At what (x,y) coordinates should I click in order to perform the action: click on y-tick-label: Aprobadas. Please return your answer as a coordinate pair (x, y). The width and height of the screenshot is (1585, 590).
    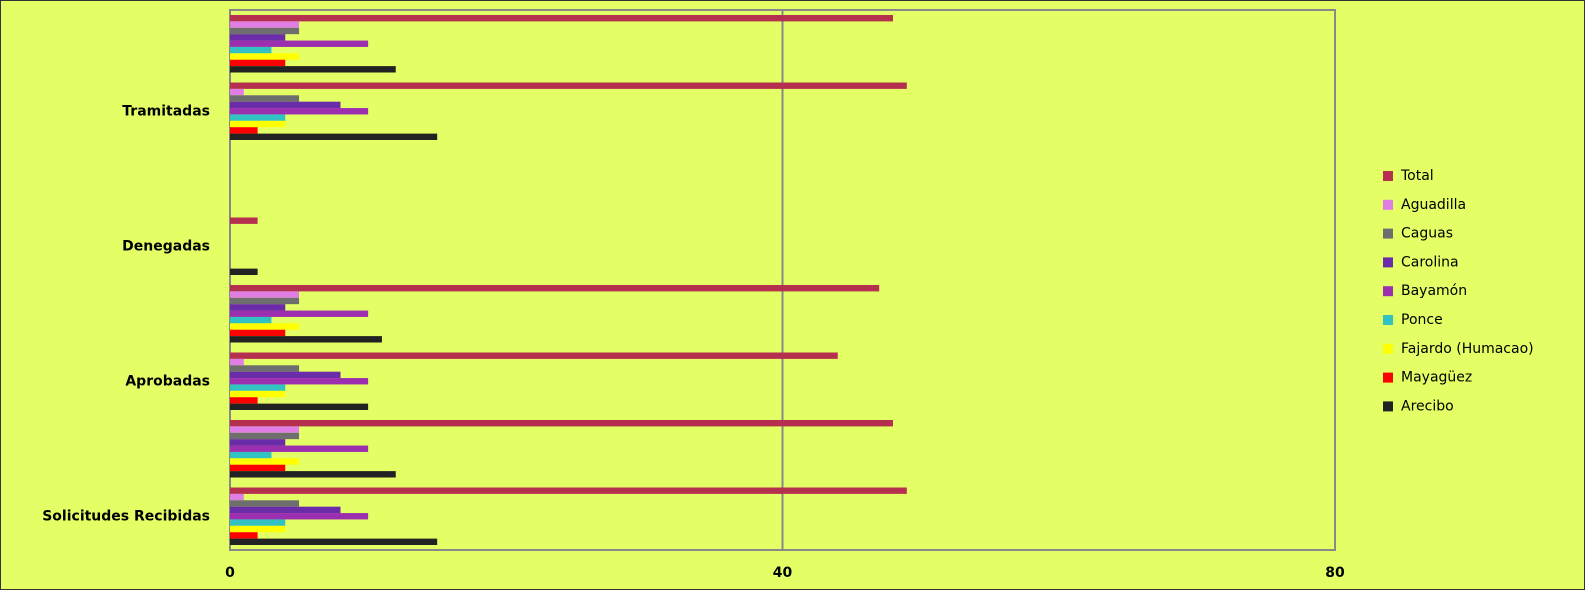
    Looking at the image, I should click on (167, 381).